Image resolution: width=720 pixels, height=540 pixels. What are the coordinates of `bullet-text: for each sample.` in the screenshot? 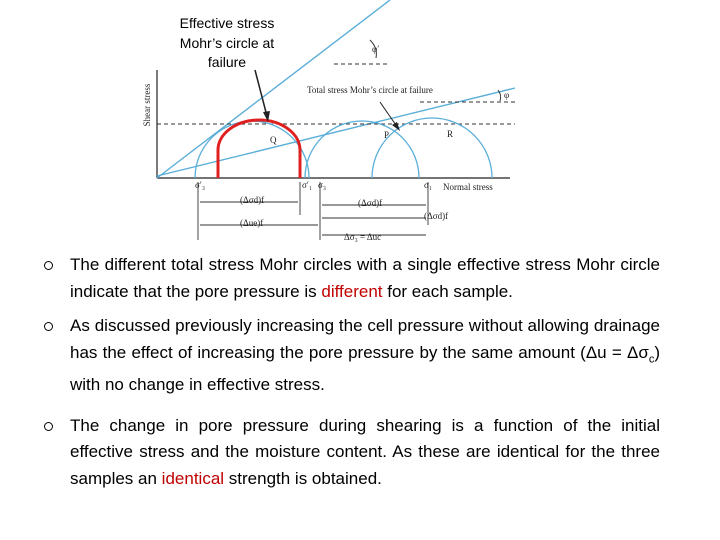 It's located at (447, 291).